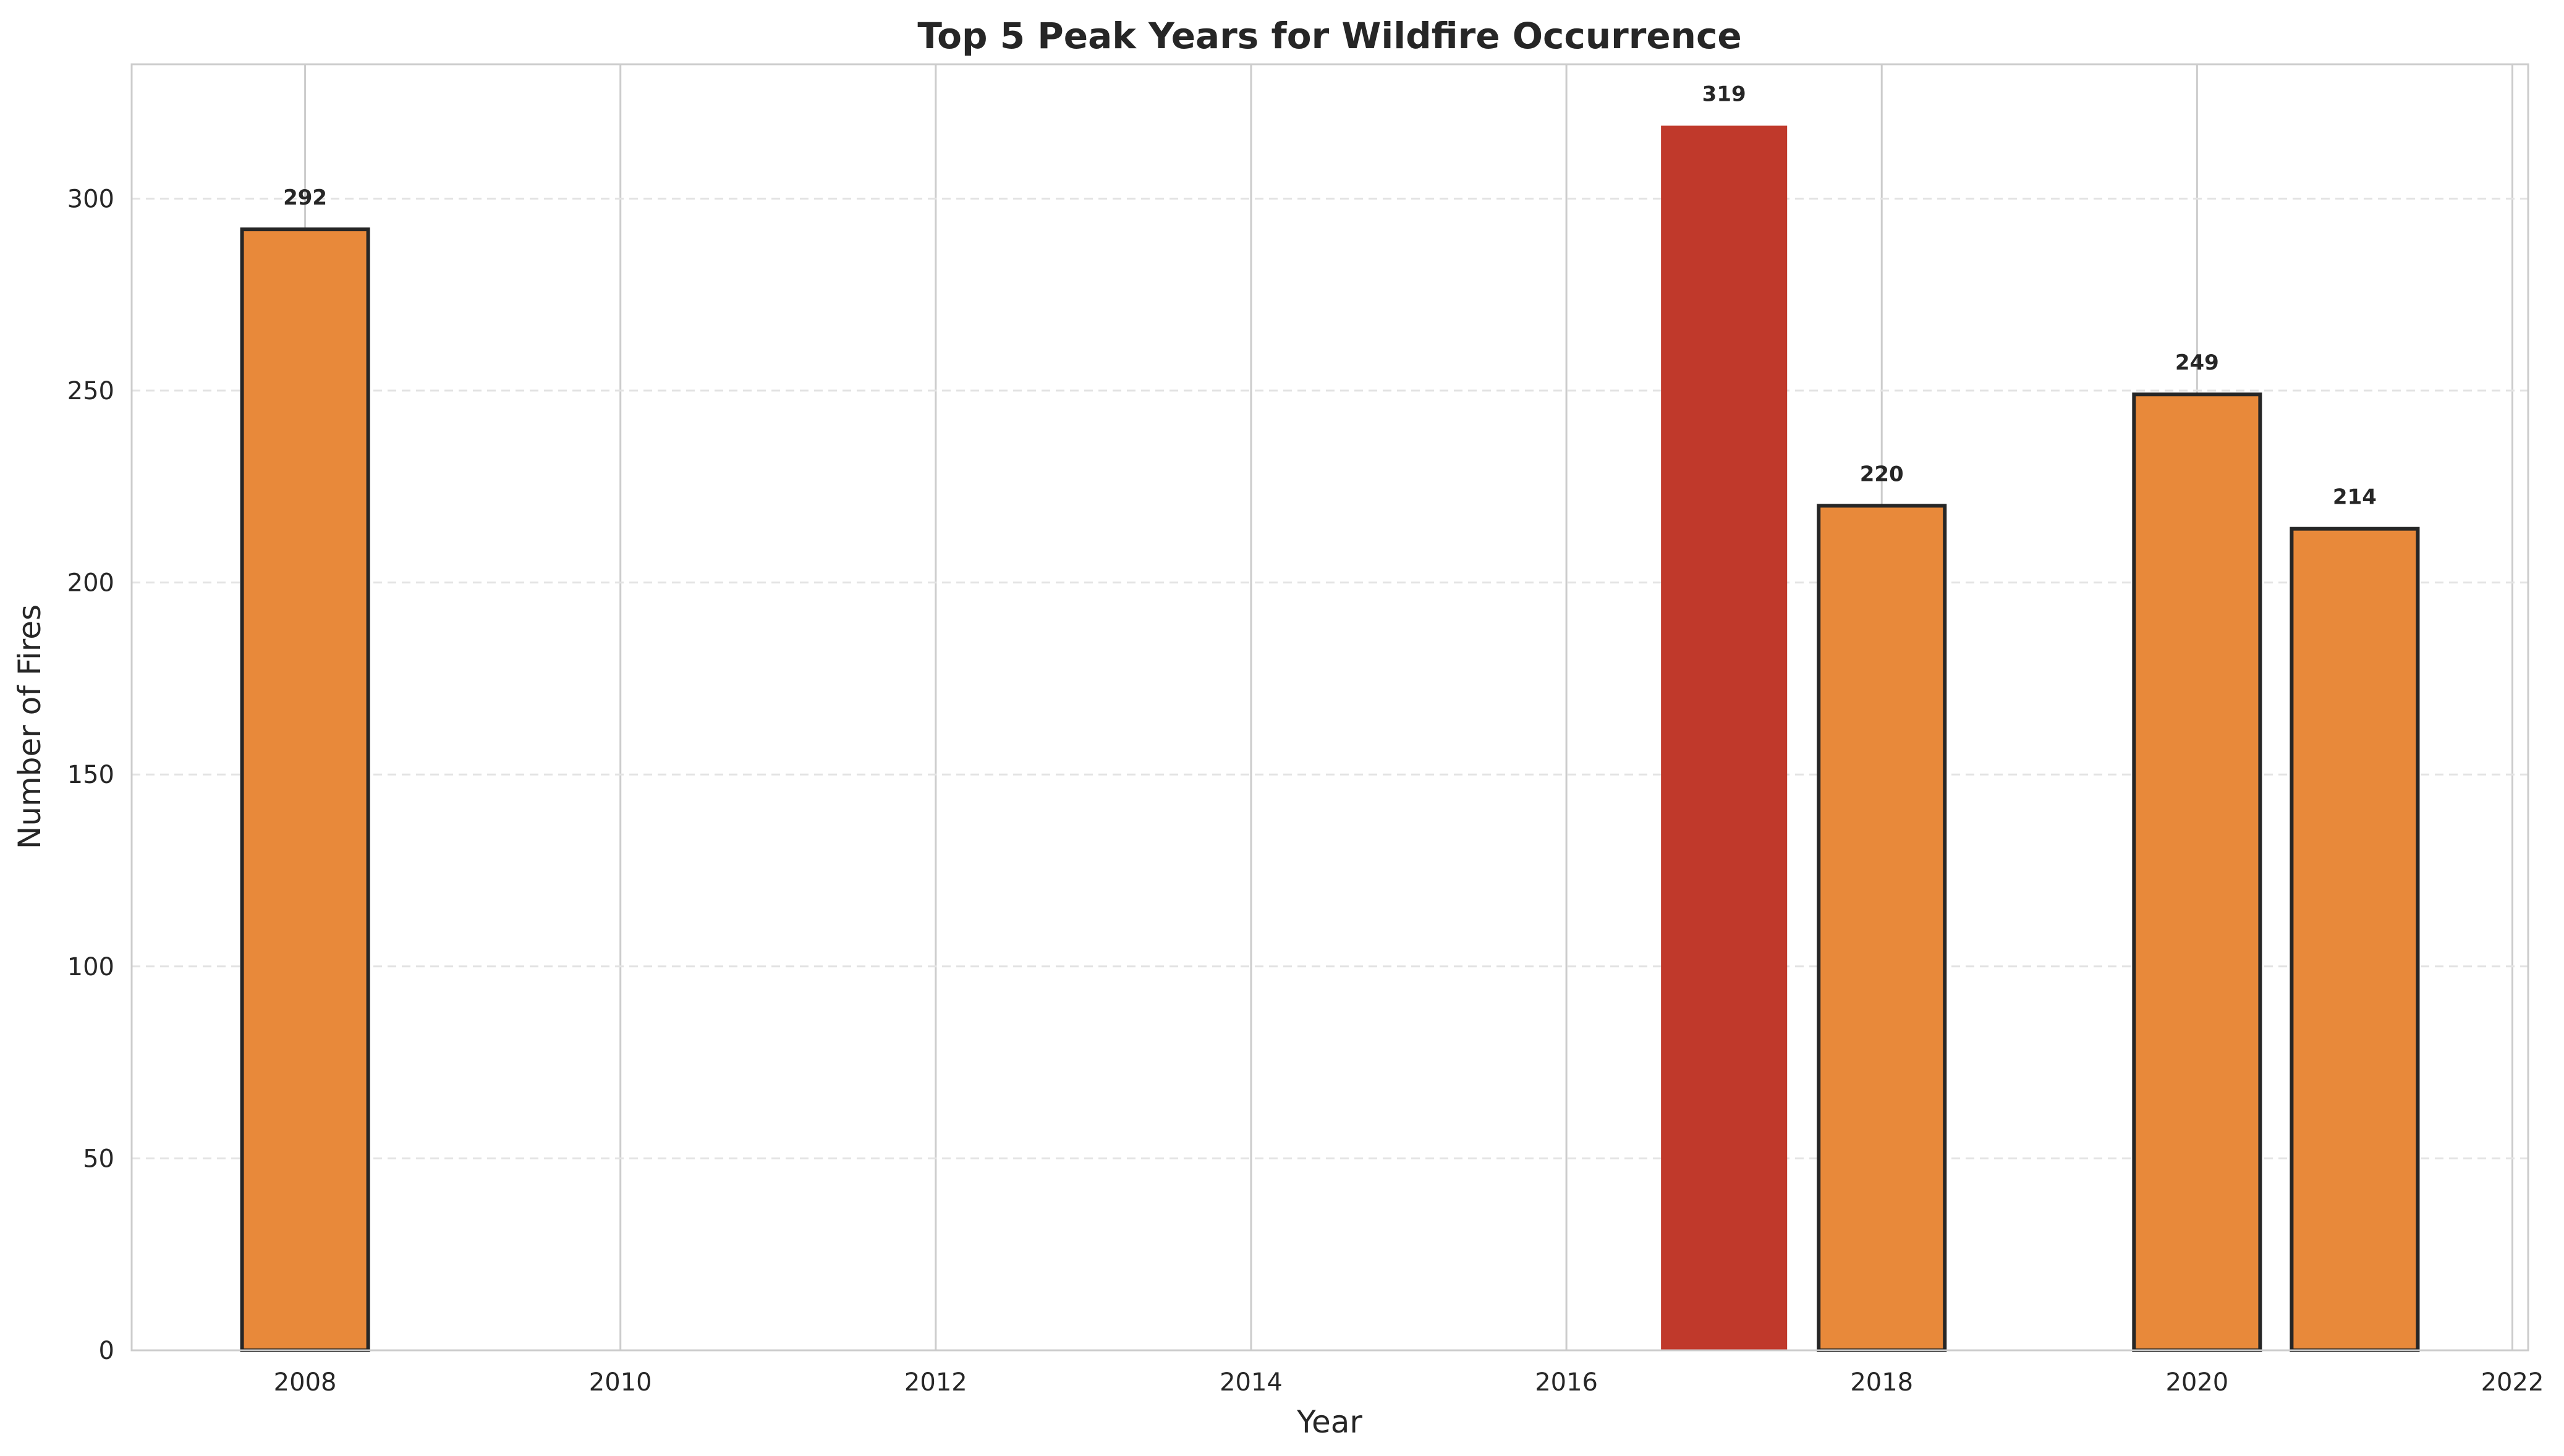 Image resolution: width=2564 pixels, height=1456 pixels. What do you see at coordinates (1882, 474) in the screenshot?
I see `data-label-2018: 220` at bounding box center [1882, 474].